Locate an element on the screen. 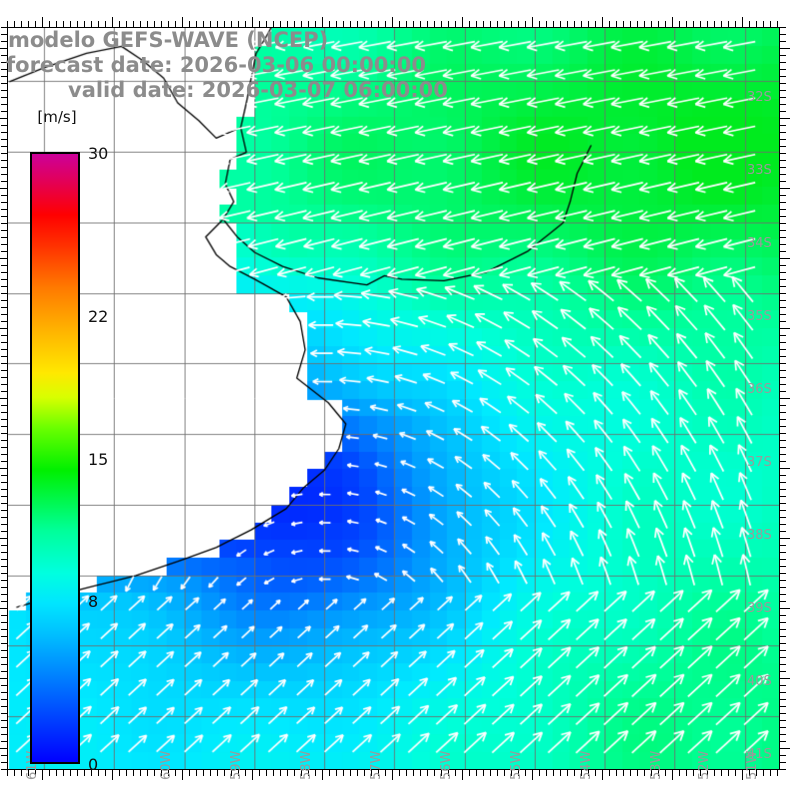 The height and width of the screenshot is (800, 800). lat-label-38S: 38S is located at coordinates (759, 535).